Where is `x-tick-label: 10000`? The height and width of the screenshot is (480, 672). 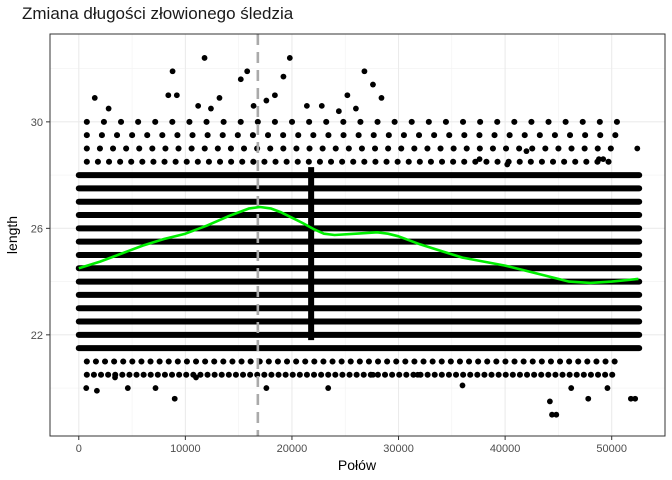 x-tick-label: 10000 is located at coordinates (185, 449).